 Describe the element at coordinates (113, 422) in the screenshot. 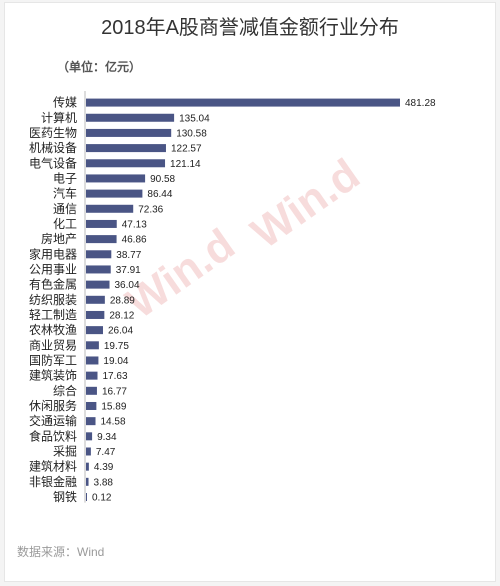

I see `value-label: 14.58` at that location.